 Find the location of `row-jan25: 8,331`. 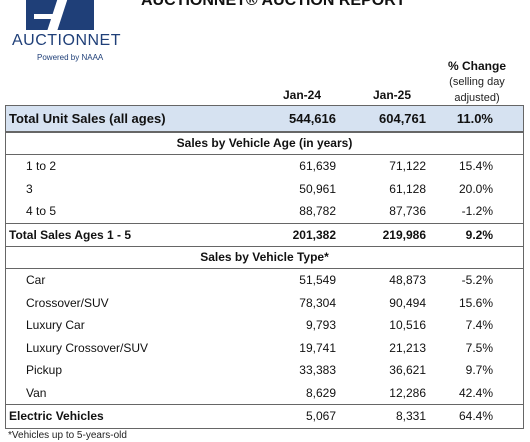

row-jan25: 8,331 is located at coordinates (410, 416).